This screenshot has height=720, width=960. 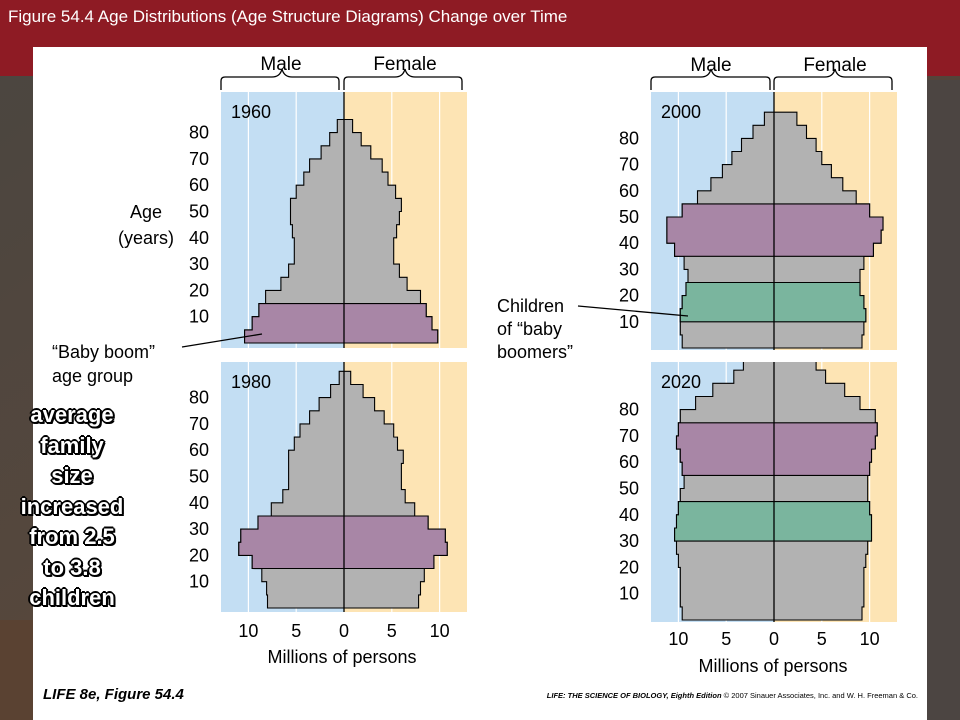 What do you see at coordinates (72, 597) in the screenshot?
I see `annotation-line: children` at bounding box center [72, 597].